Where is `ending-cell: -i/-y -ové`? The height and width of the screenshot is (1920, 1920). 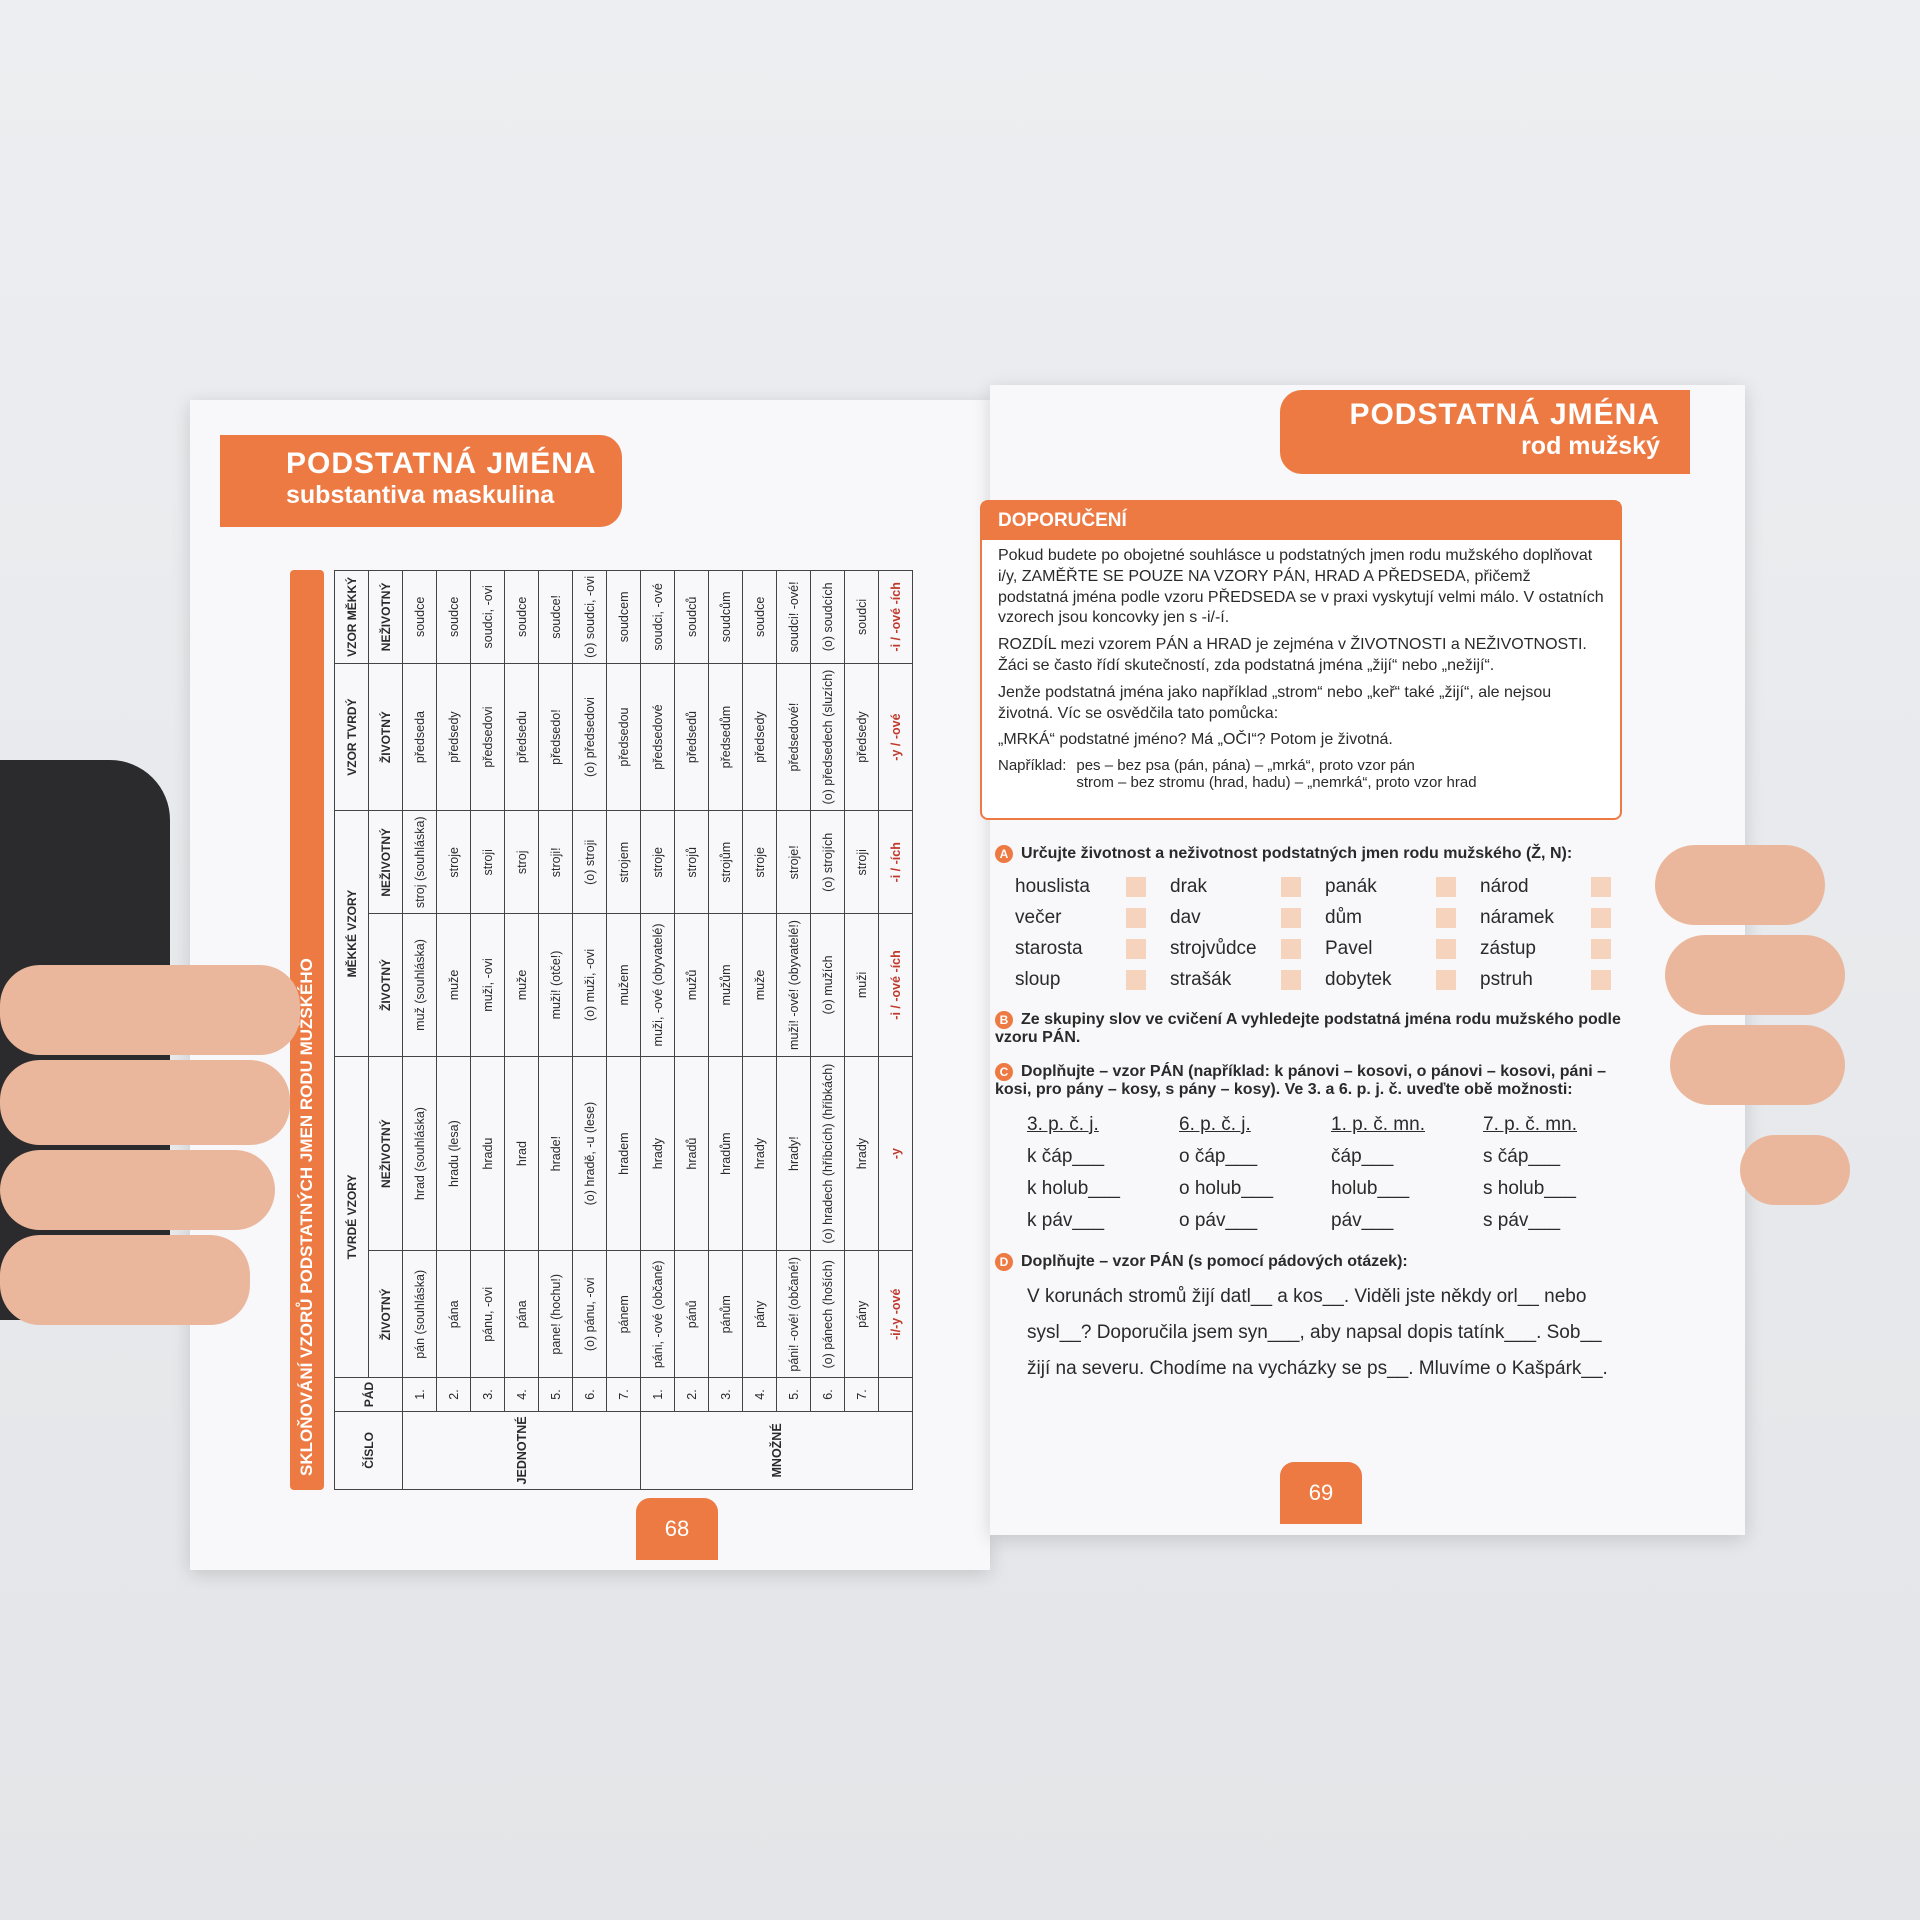 ending-cell: -i/-y -ové is located at coordinates (895, 1314).